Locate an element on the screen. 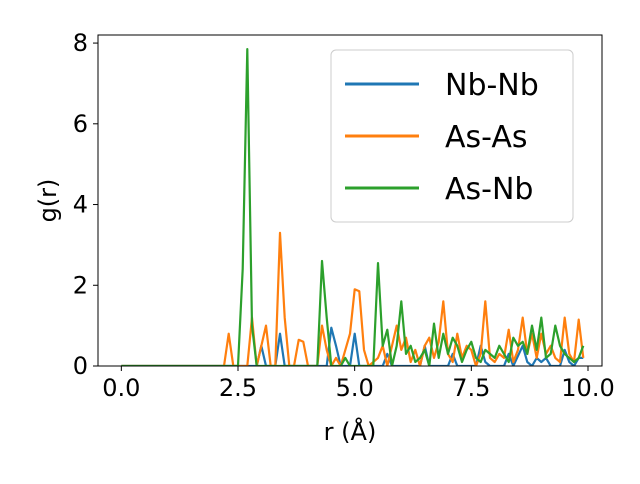 The width and height of the screenshot is (640, 484). legend-label: As-As is located at coordinates (486, 137).